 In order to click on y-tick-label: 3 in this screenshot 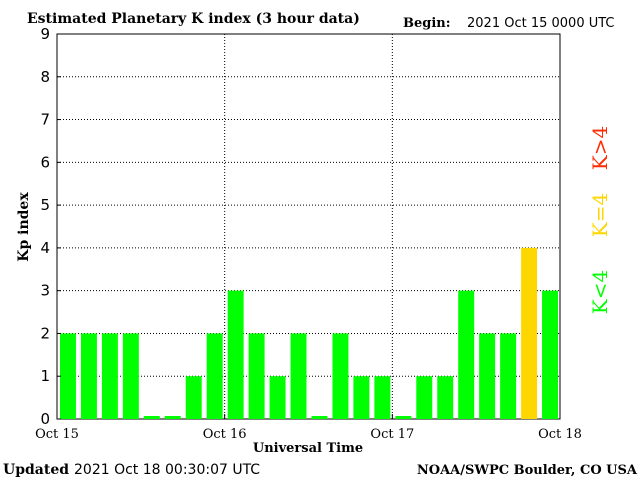, I will do `click(45, 291)`.